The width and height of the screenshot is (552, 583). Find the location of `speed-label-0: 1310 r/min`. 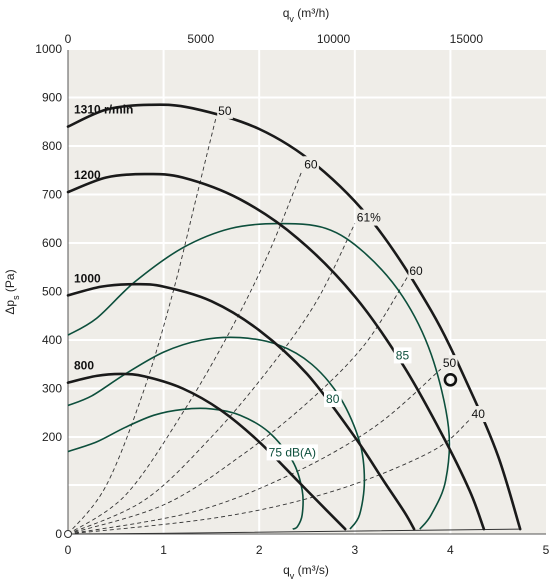

speed-label-0: 1310 r/min is located at coordinates (103, 110).